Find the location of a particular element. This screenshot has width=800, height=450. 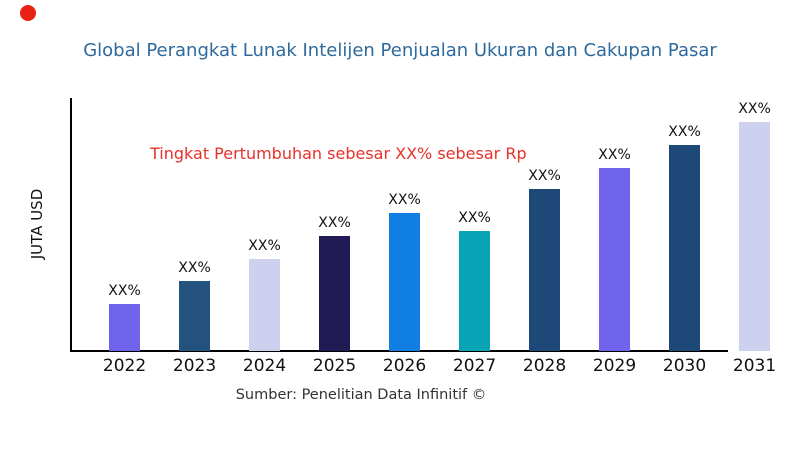

x-tick-label: 2028 is located at coordinates (544, 366).